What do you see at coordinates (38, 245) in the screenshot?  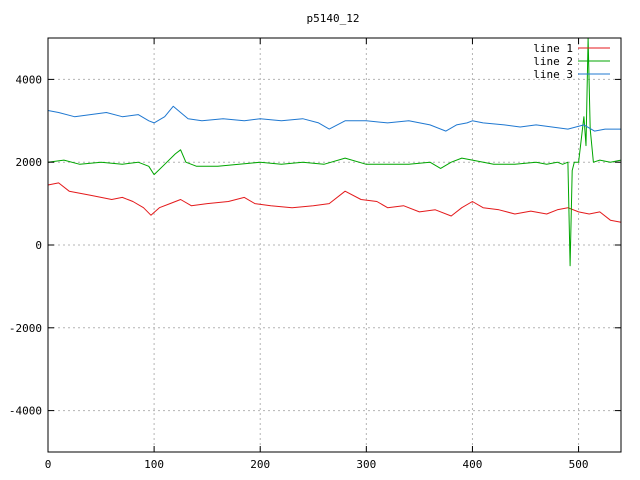 I see `y-tick-label: 0` at bounding box center [38, 245].